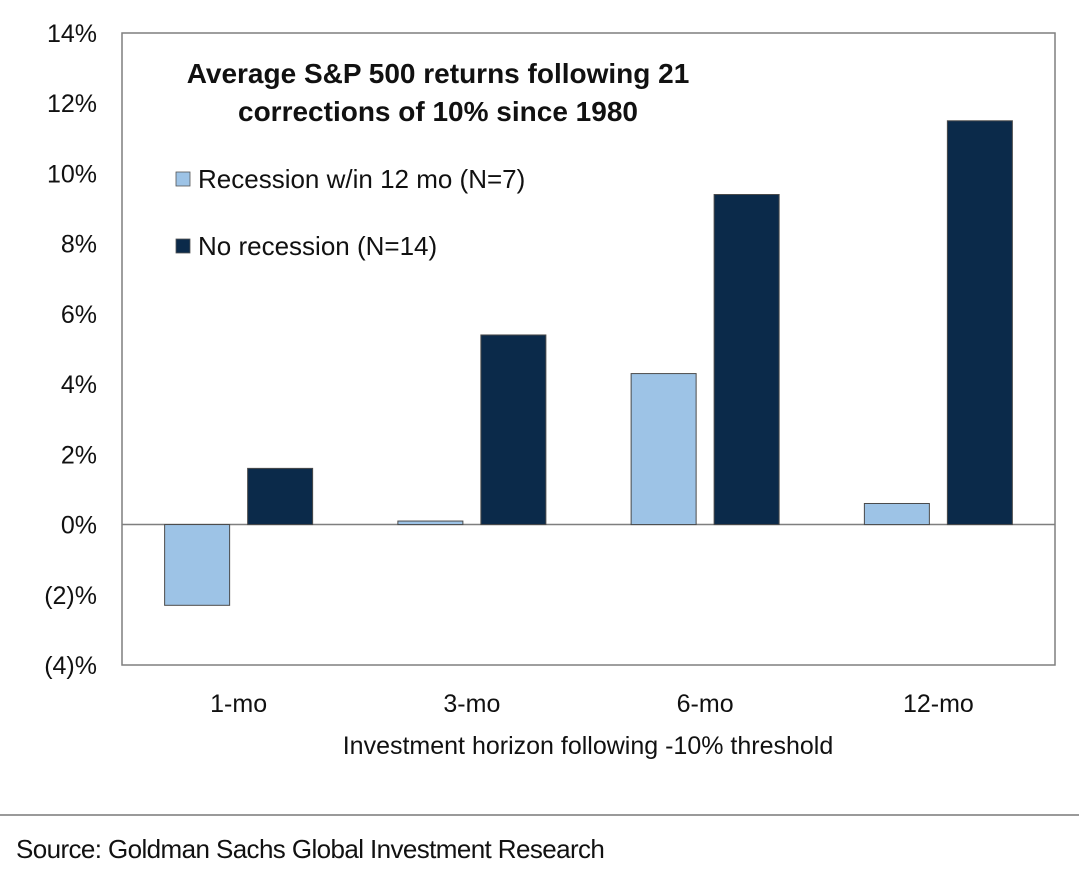 This screenshot has width=1079, height=876. Describe the element at coordinates (72, 174) in the screenshot. I see `y-tick-label: 10%` at that location.